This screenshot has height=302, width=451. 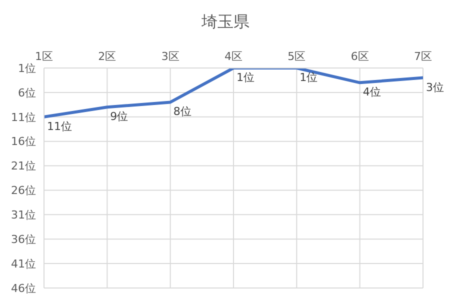 What do you see at coordinates (23, 117) in the screenshot?
I see `y-tick-label: 11位` at bounding box center [23, 117].